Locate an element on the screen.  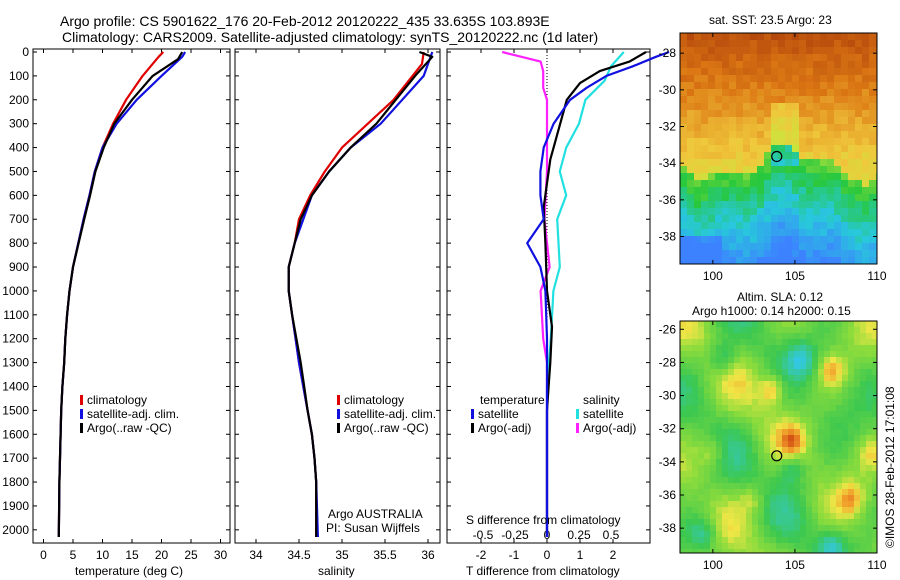
sla-map-subtitle: Argo h1000: 0.14 h2000: 0.15 is located at coordinates (771, 311).